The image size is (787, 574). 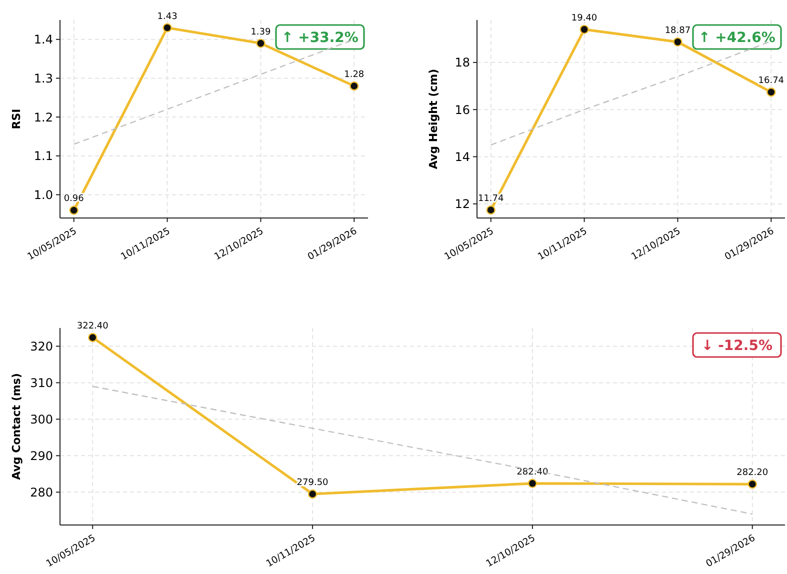 What do you see at coordinates (737, 38) in the screenshot?
I see `annotation: ↑ +42.6%` at bounding box center [737, 38].